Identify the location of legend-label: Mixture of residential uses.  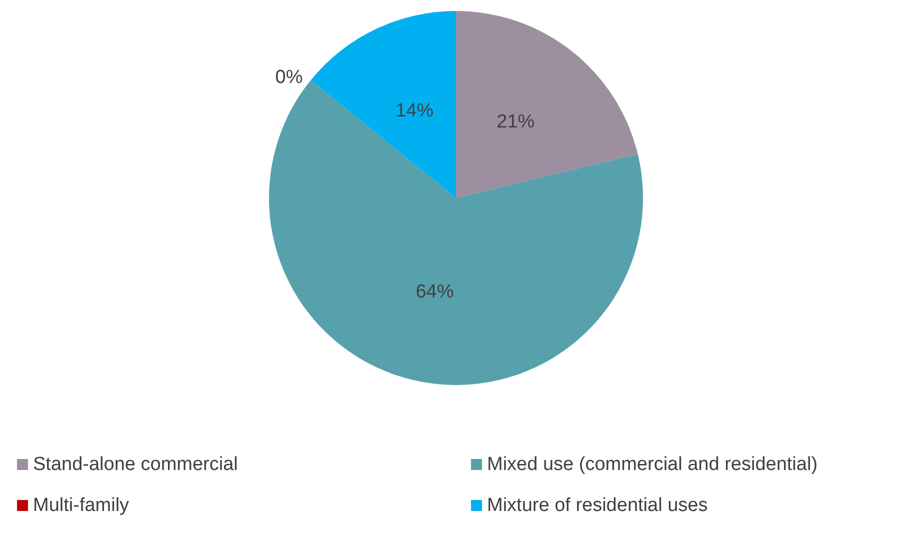
(597, 505).